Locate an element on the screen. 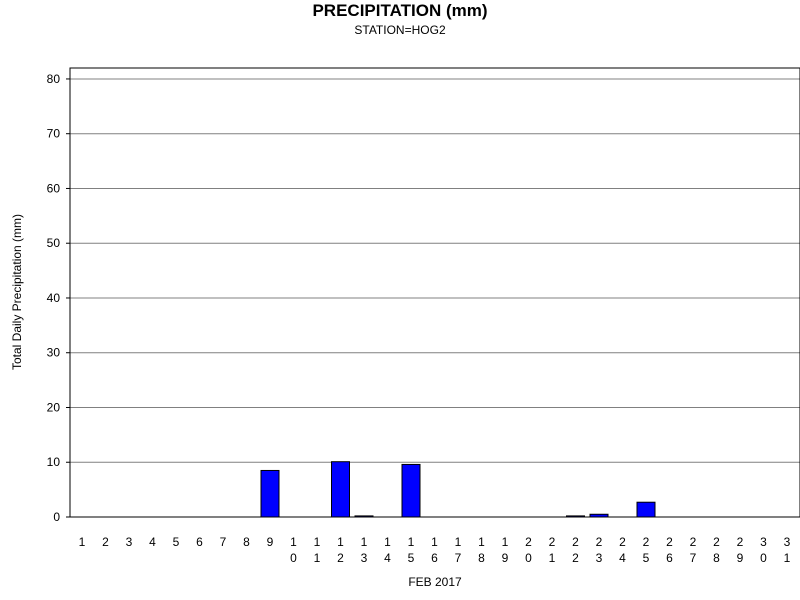 This screenshot has height=600, width=800. y-axis: 0 10 20 30 40 50 60 70 80 is located at coordinates (58, 298).